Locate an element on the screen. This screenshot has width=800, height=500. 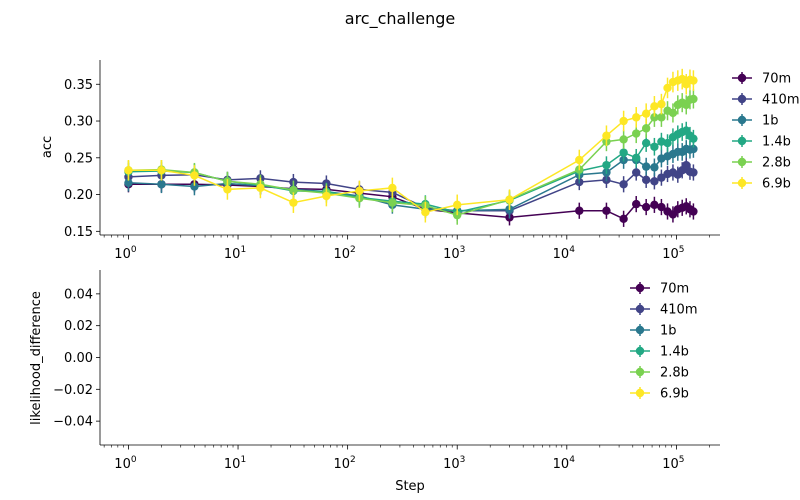
y-tick-label: 0.00 is located at coordinates (78, 358).